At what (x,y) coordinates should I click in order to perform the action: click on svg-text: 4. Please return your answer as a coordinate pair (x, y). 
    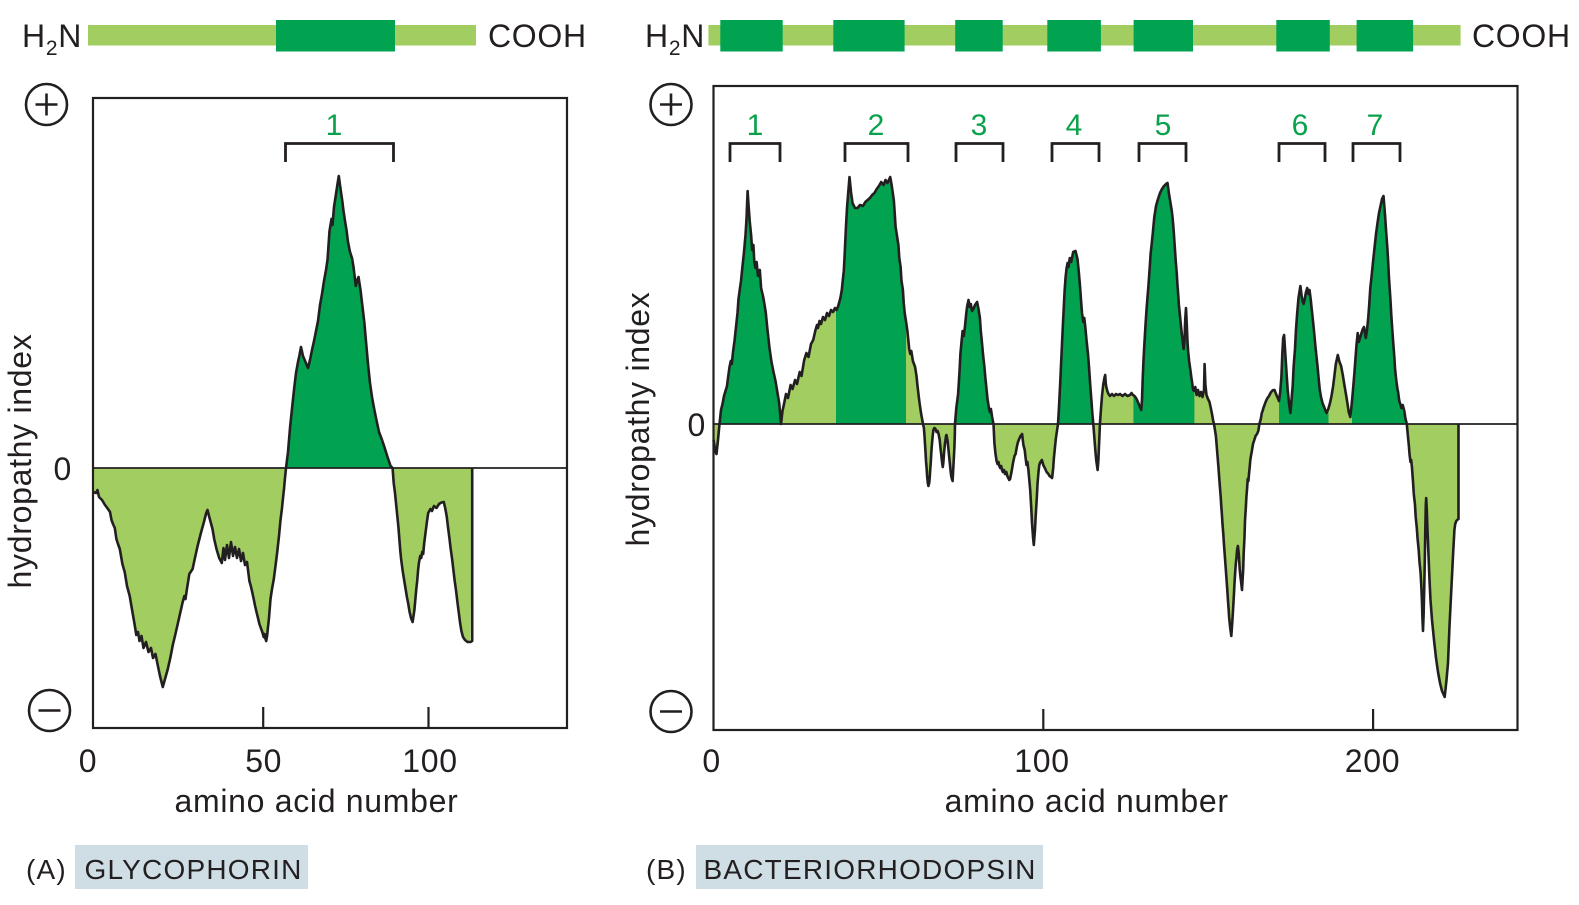
    Looking at the image, I should click on (1074, 125).